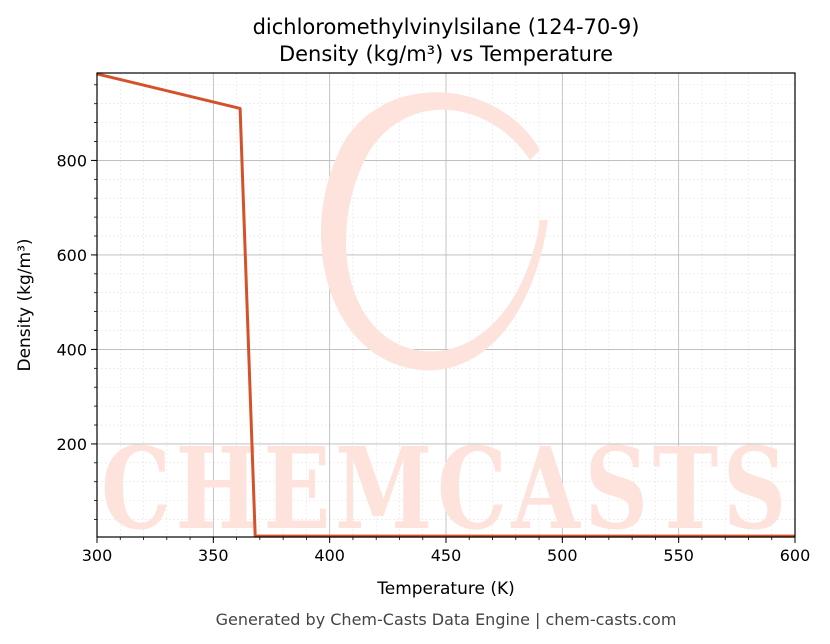 This screenshot has height=644, width=830. Describe the element at coordinates (71, 349) in the screenshot. I see `y-tick-label: 400` at that location.